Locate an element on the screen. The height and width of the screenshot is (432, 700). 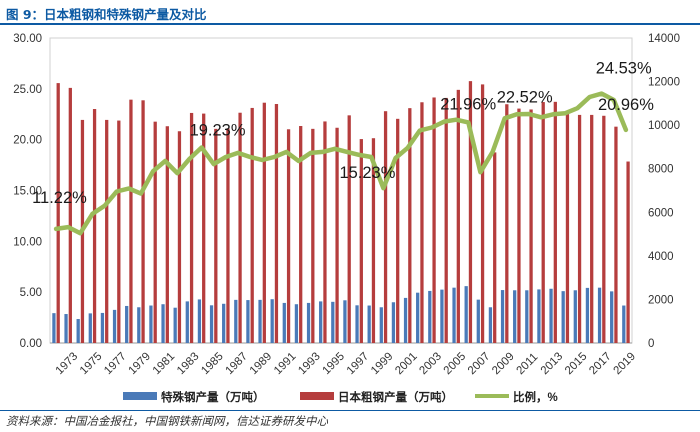
source-note: 资料来源：中国冶金报社，中国钢铁新闻网，信达证券研发中心 is located at coordinates (167, 421).